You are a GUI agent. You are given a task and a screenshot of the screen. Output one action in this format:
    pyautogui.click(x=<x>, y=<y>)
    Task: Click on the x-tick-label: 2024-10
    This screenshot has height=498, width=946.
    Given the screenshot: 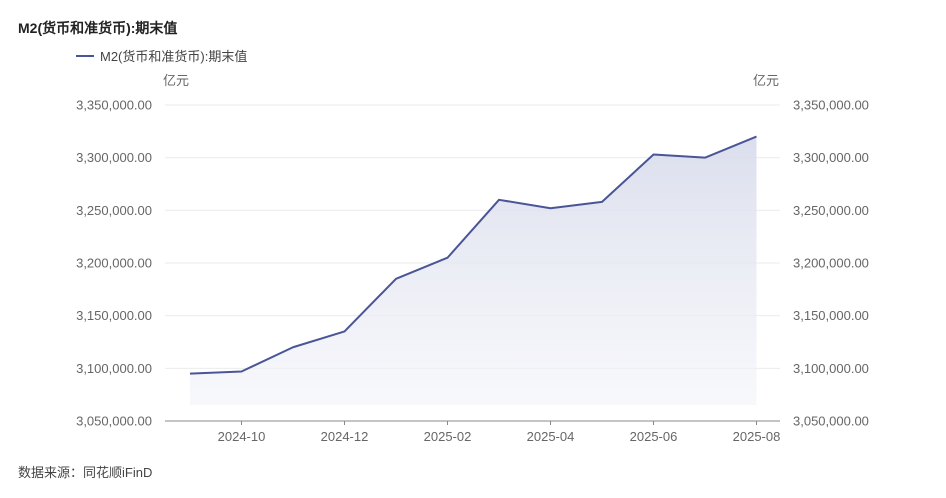 What is the action you would take?
    pyautogui.click(x=242, y=436)
    